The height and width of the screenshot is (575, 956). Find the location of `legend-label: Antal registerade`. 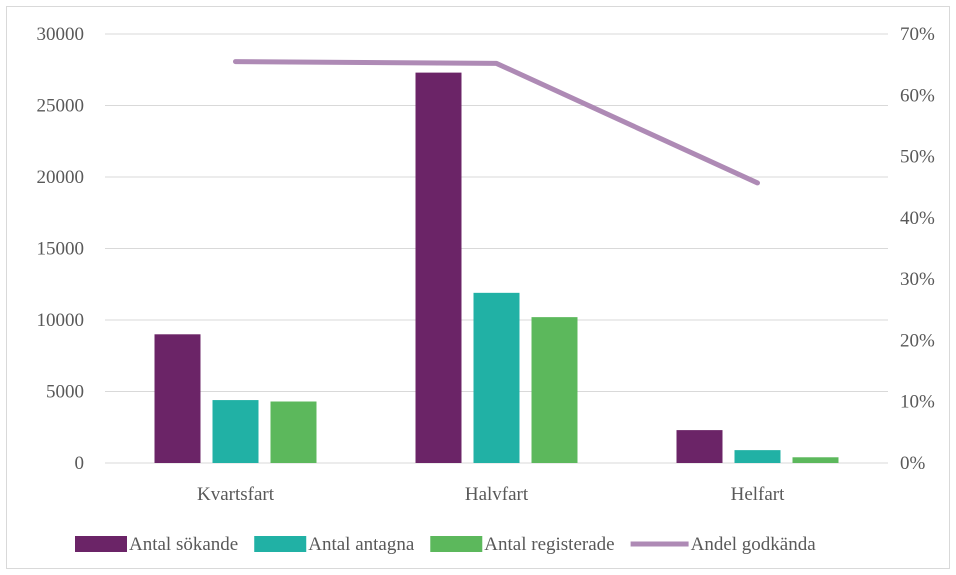

legend-label: Antal registerade is located at coordinates (549, 544).